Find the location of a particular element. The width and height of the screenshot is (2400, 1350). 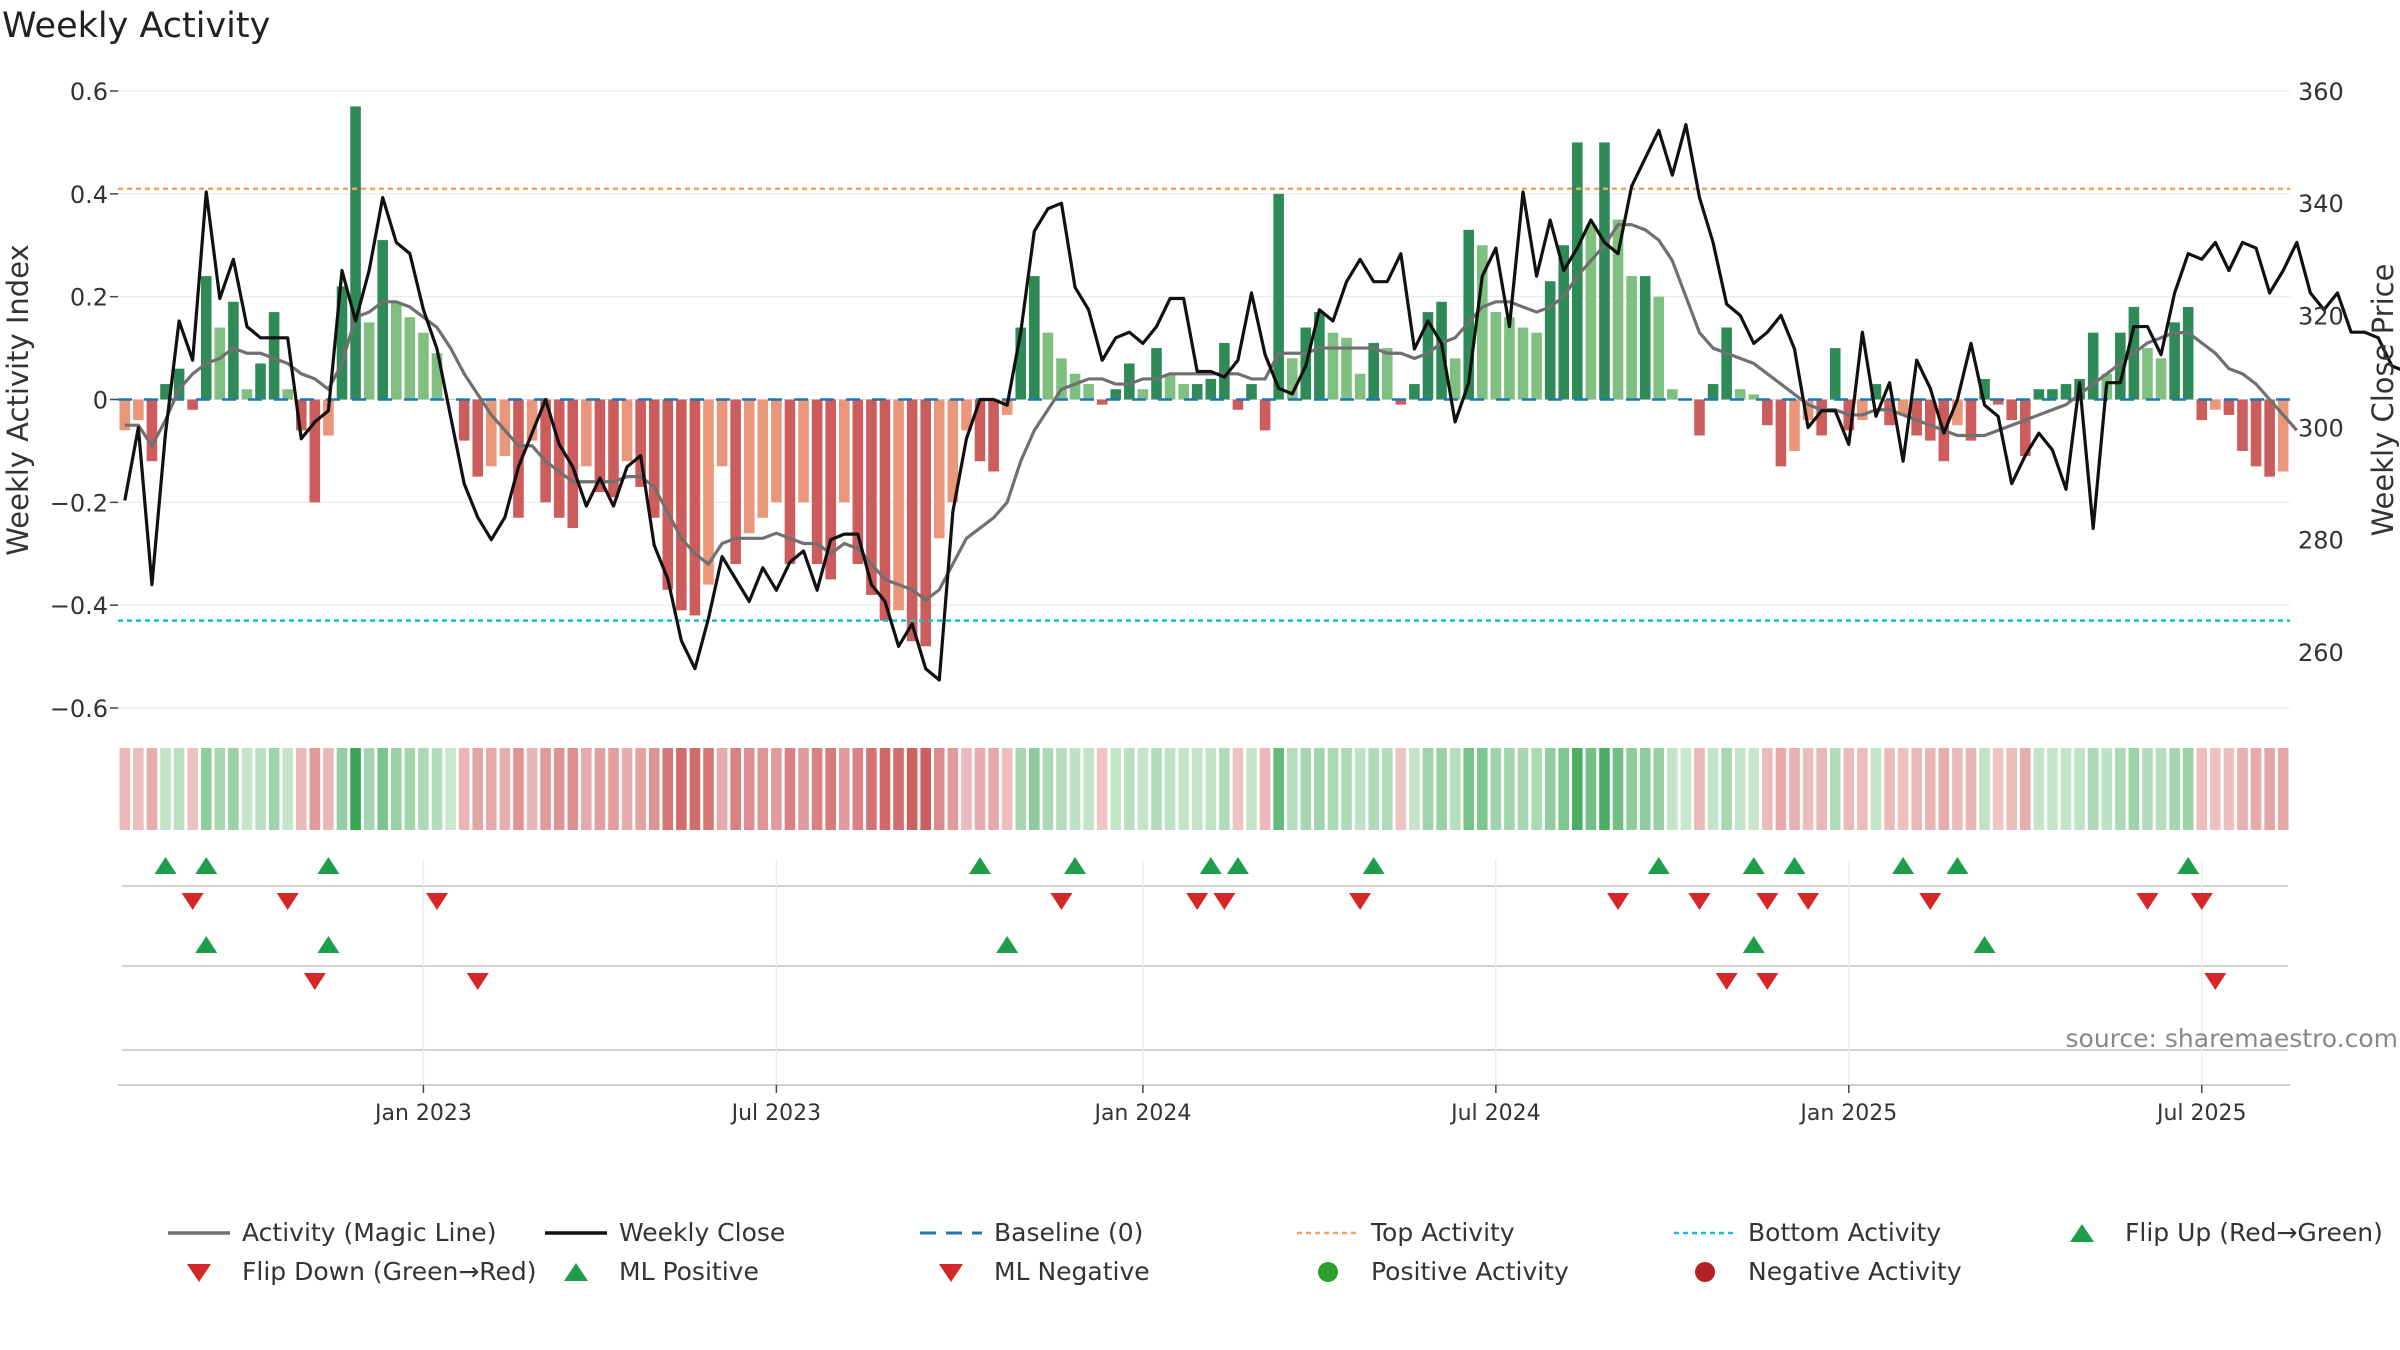

y-tick-label: 0.4 is located at coordinates (89, 195).